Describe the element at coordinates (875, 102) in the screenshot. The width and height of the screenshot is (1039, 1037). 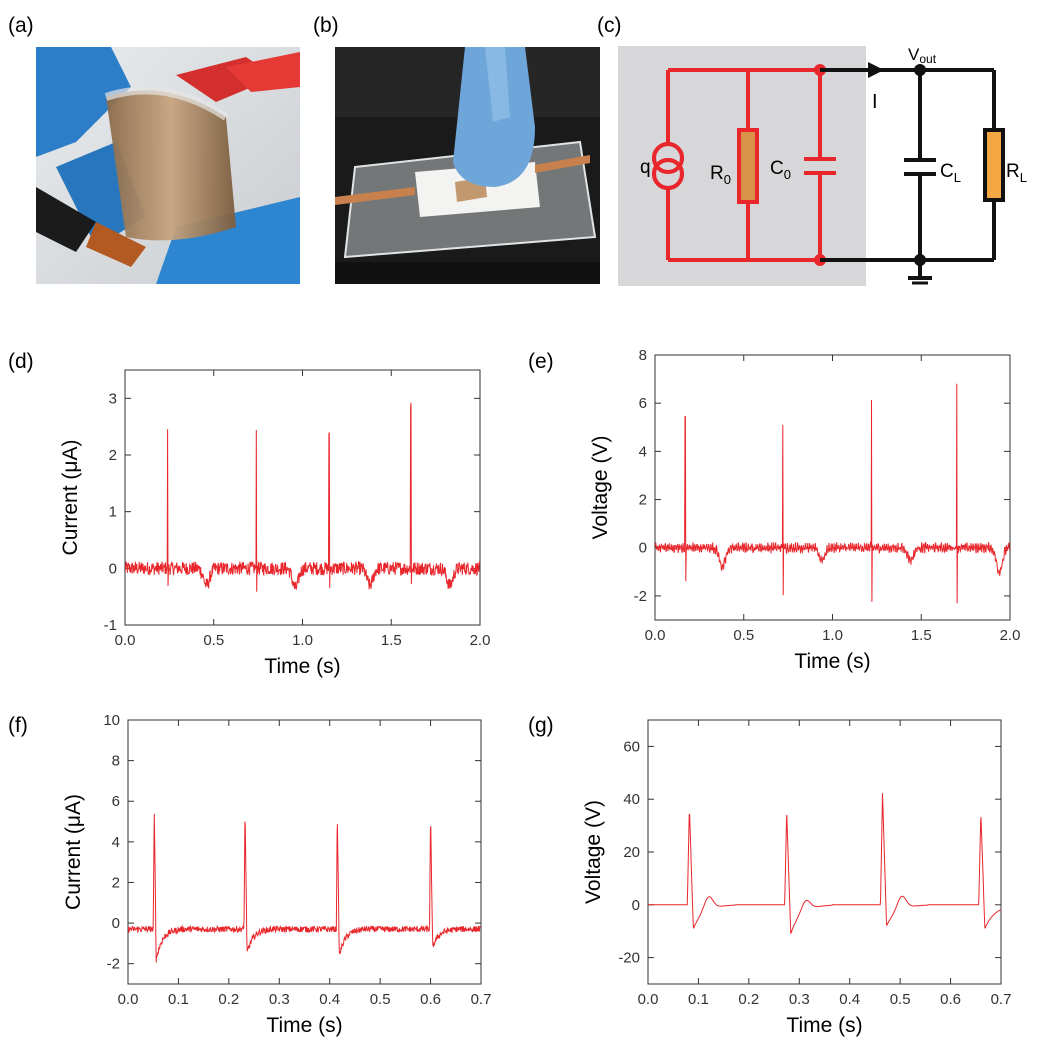
I see `current-label: I` at that location.